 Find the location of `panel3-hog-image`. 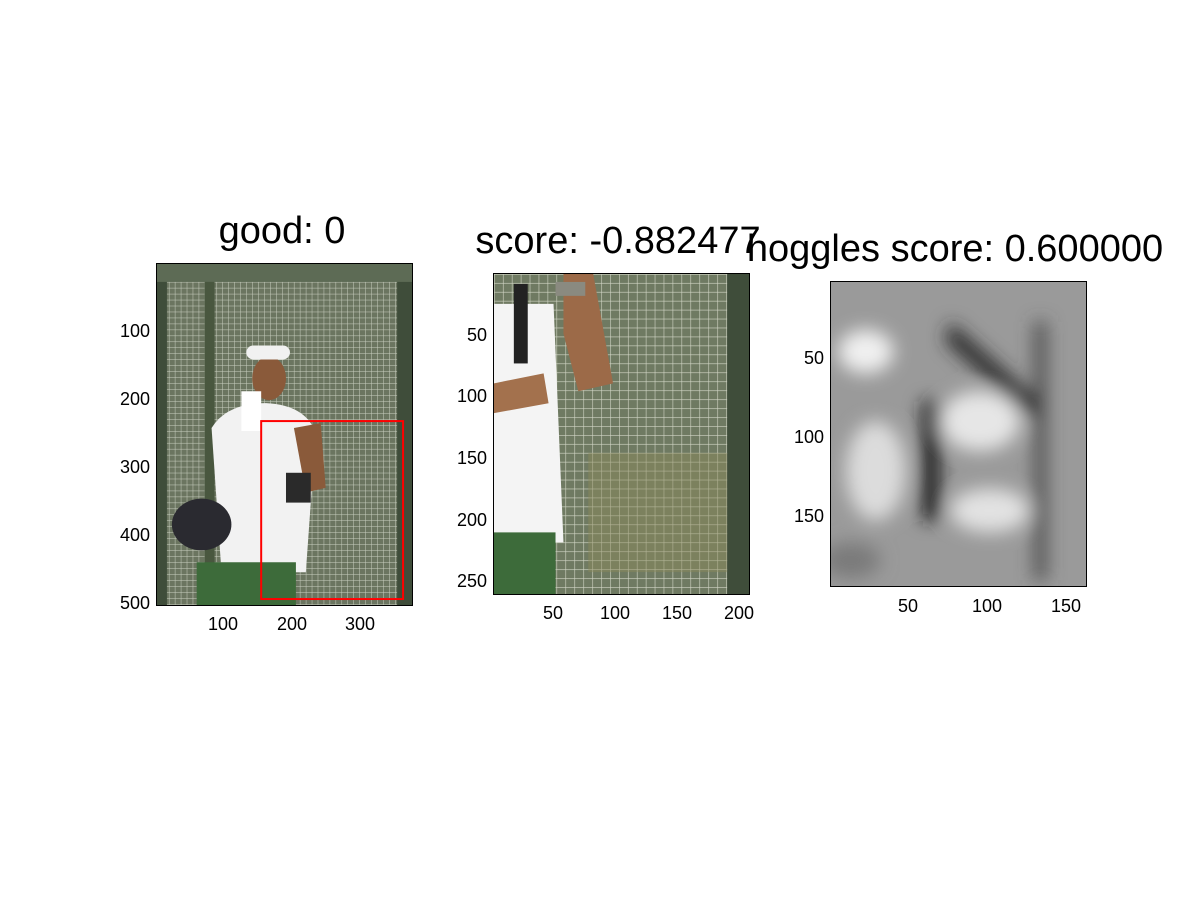

panel3-hog-image is located at coordinates (958, 434).